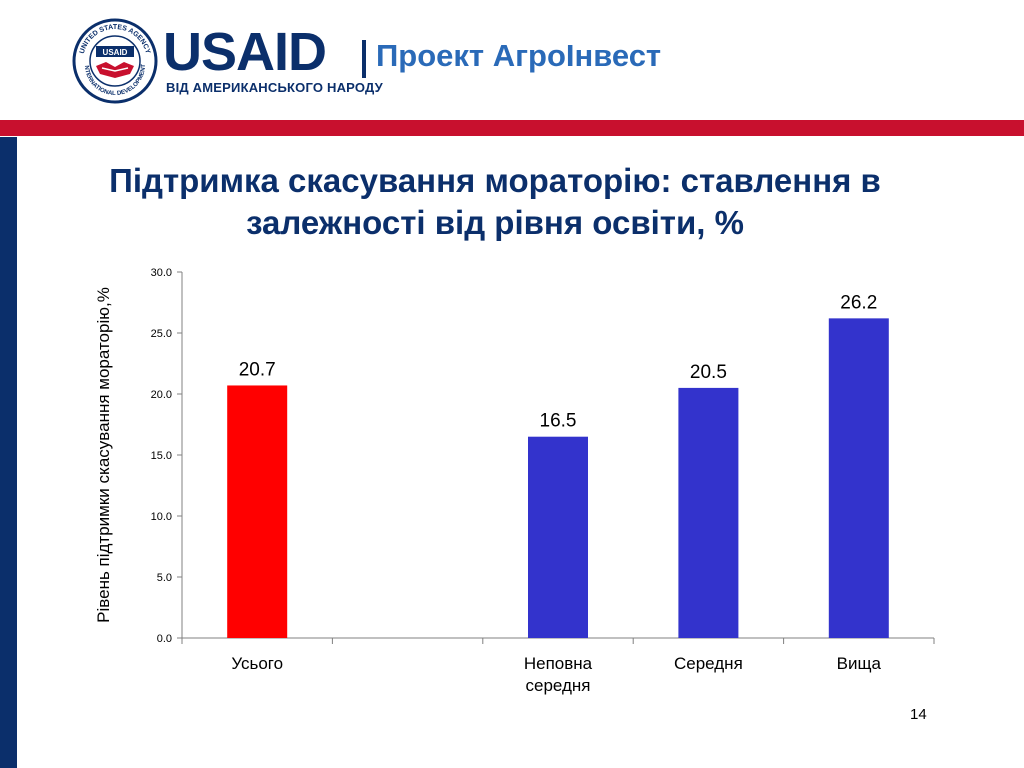 Image resolution: width=1024 pixels, height=768 pixels. I want to click on x-category-label: Усього, so click(257, 663).